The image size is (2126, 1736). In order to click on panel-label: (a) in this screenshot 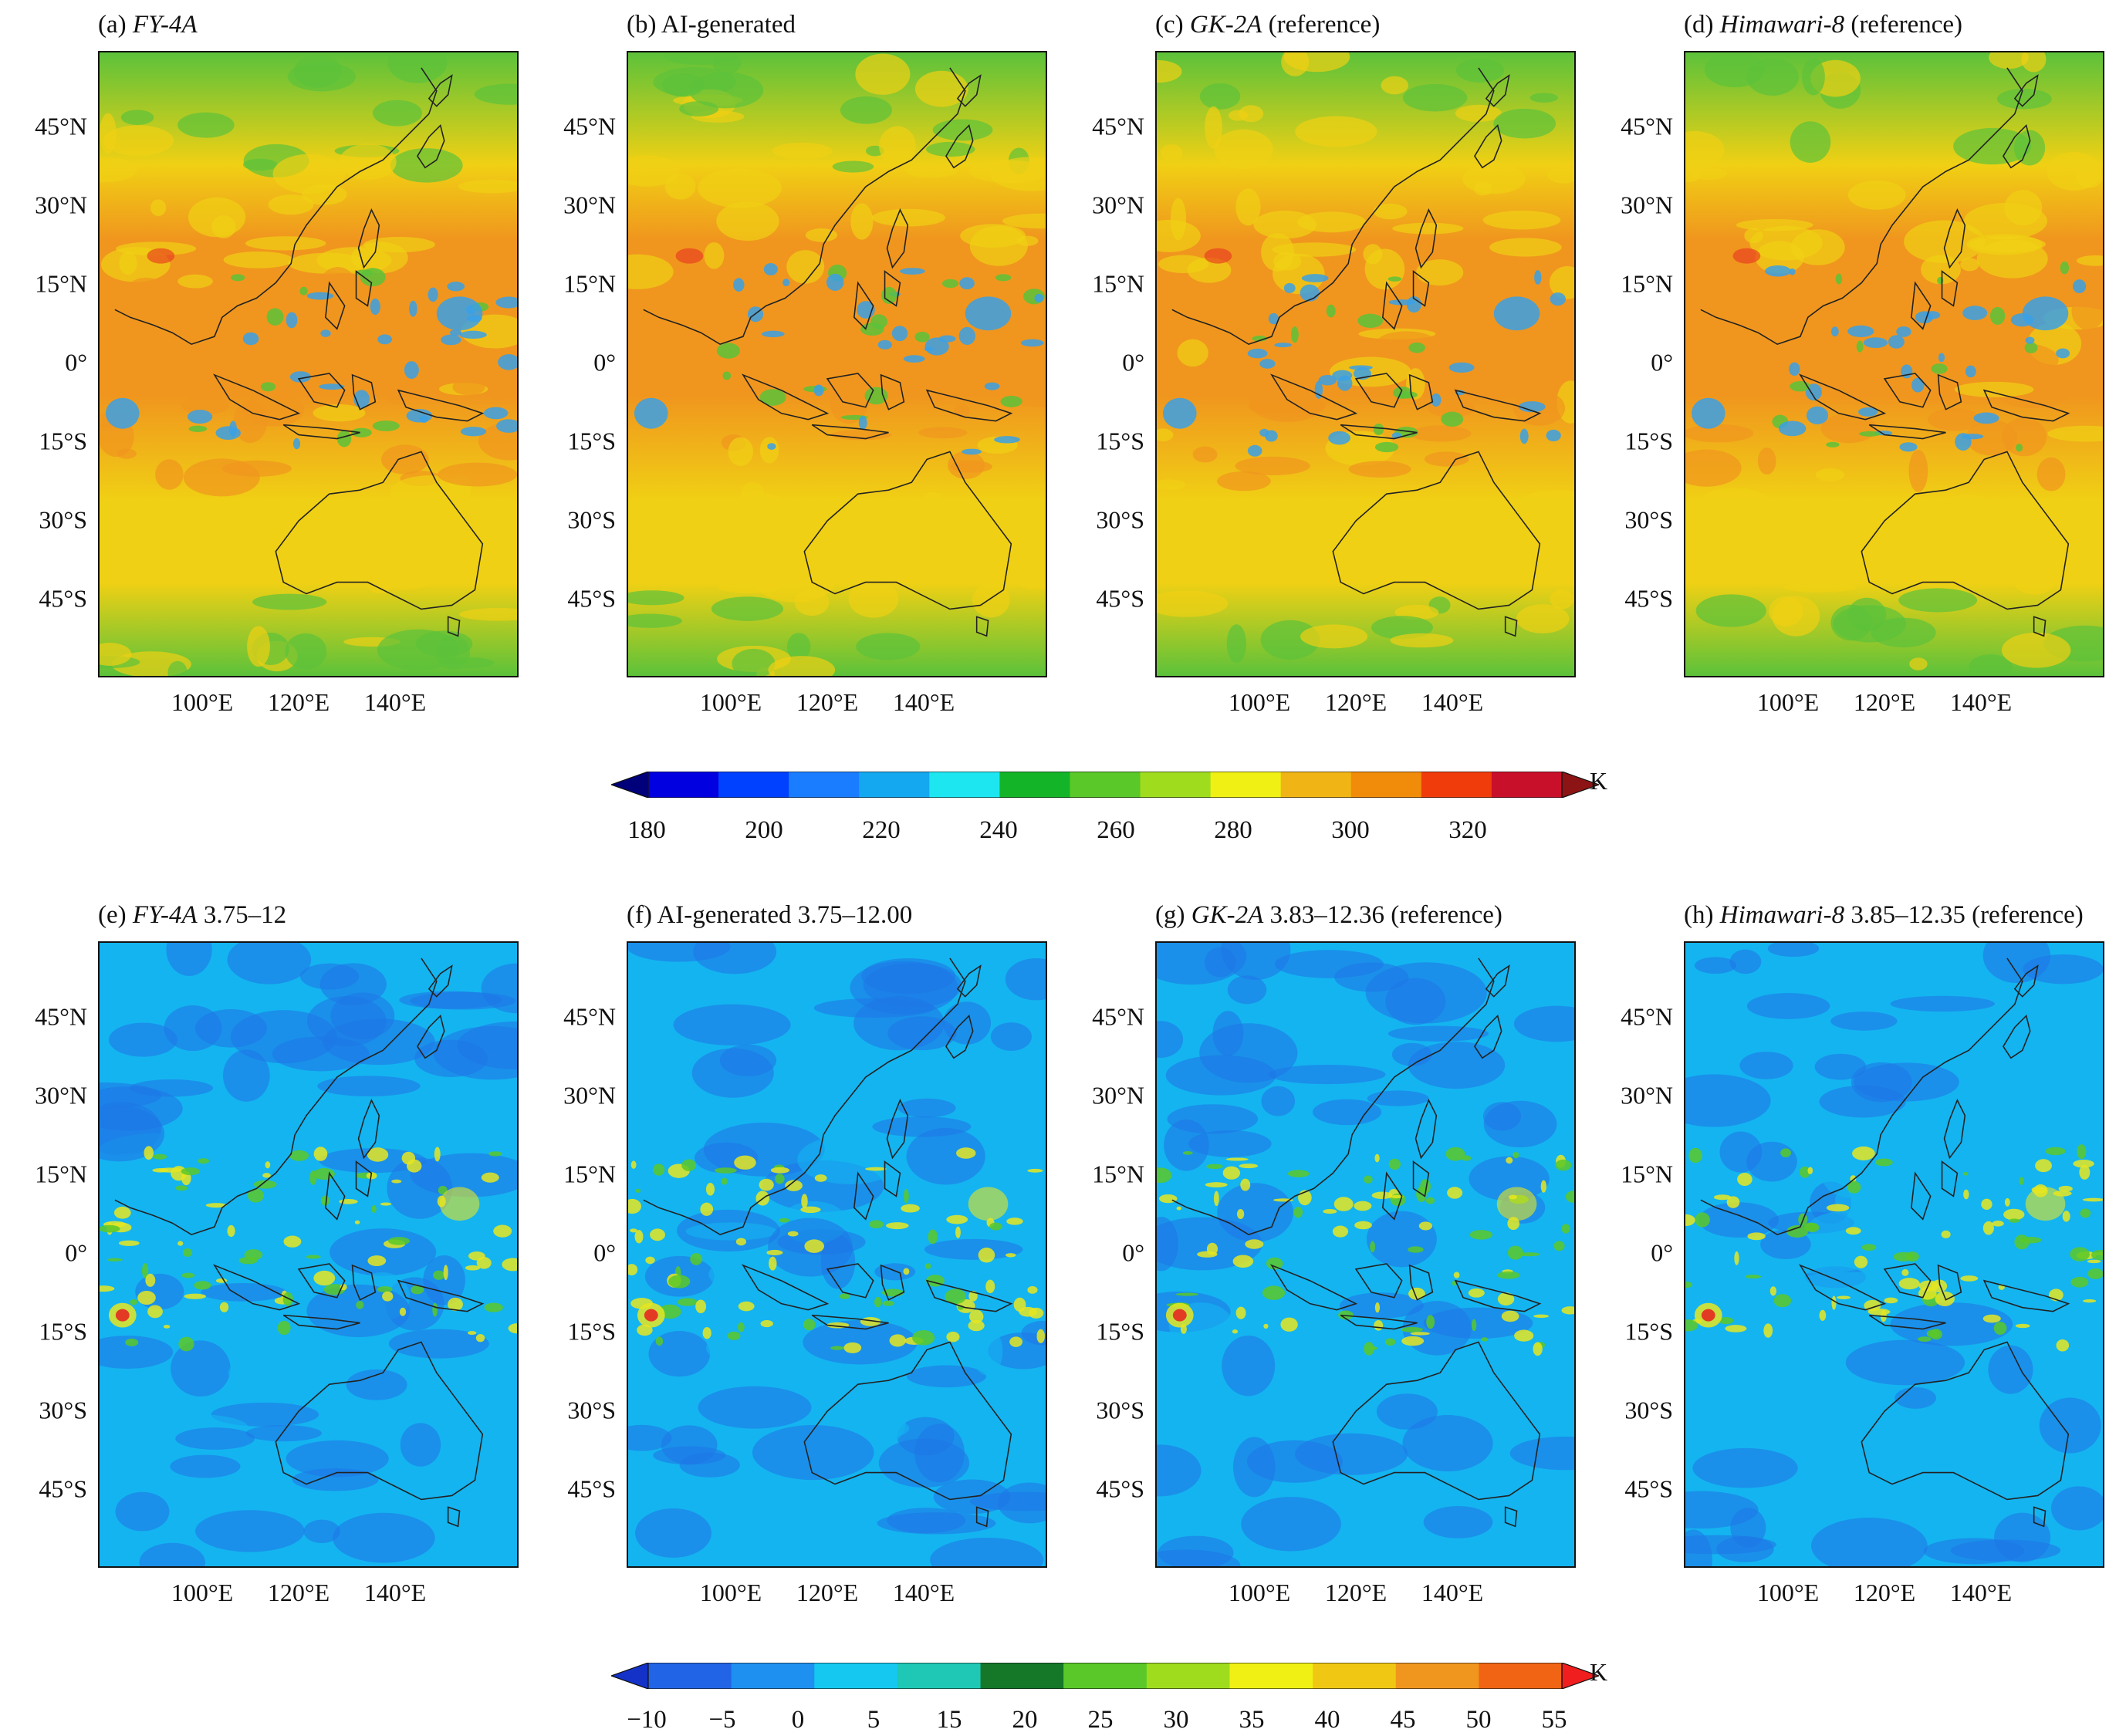, I will do `click(113, 25)`.